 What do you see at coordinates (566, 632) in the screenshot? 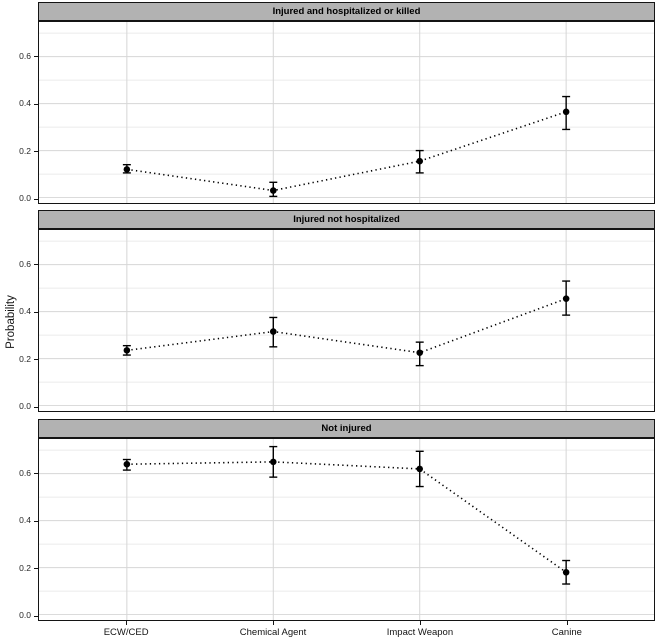
I see `x-category-label: Canine` at bounding box center [566, 632].